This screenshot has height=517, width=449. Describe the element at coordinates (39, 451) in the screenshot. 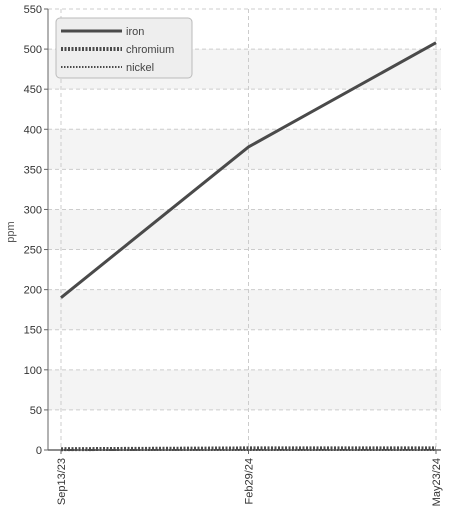

I see `y-tick-label: 0` at that location.